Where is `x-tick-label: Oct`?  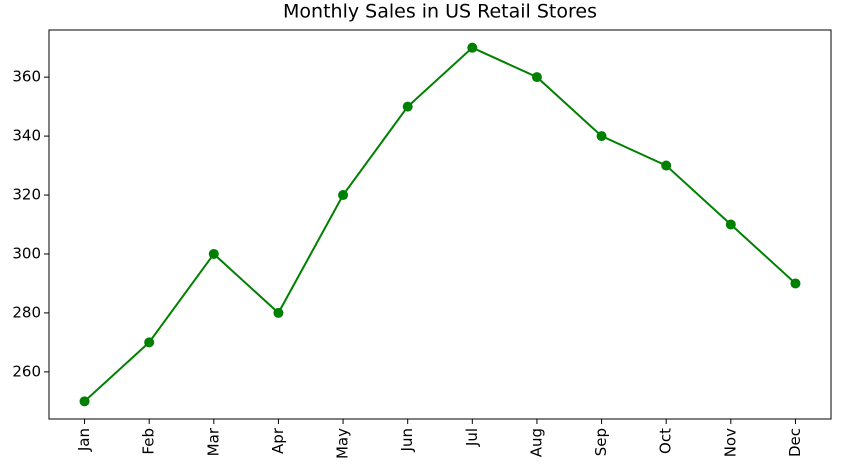
x-tick-label: Oct is located at coordinates (666, 441).